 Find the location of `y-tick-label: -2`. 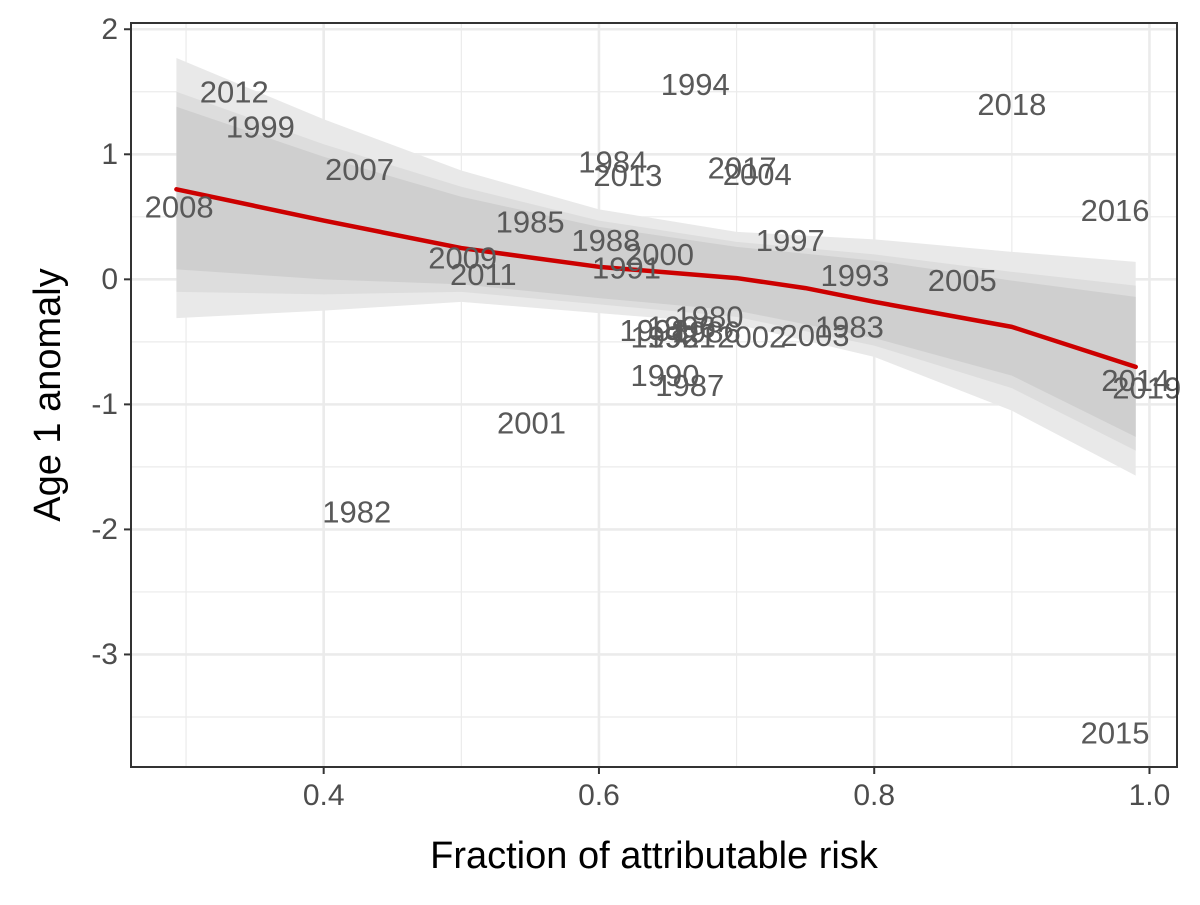

y-tick-label: -2 is located at coordinates (104, 529).